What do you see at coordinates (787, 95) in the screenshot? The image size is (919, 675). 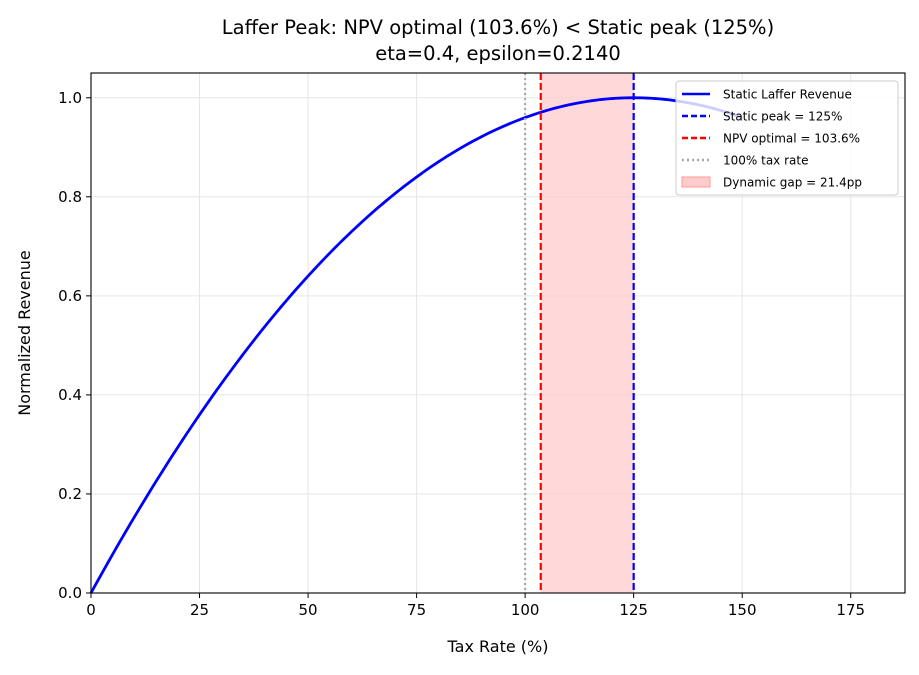 I see `legend-label: Static Laffer Revenue` at bounding box center [787, 95].